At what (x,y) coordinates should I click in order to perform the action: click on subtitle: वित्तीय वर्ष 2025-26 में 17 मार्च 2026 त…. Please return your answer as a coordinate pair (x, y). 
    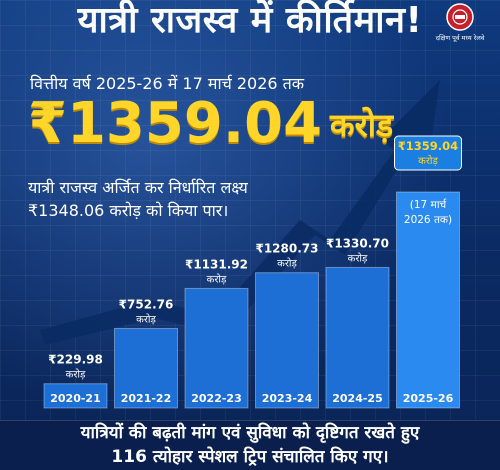
    Looking at the image, I should click on (167, 83).